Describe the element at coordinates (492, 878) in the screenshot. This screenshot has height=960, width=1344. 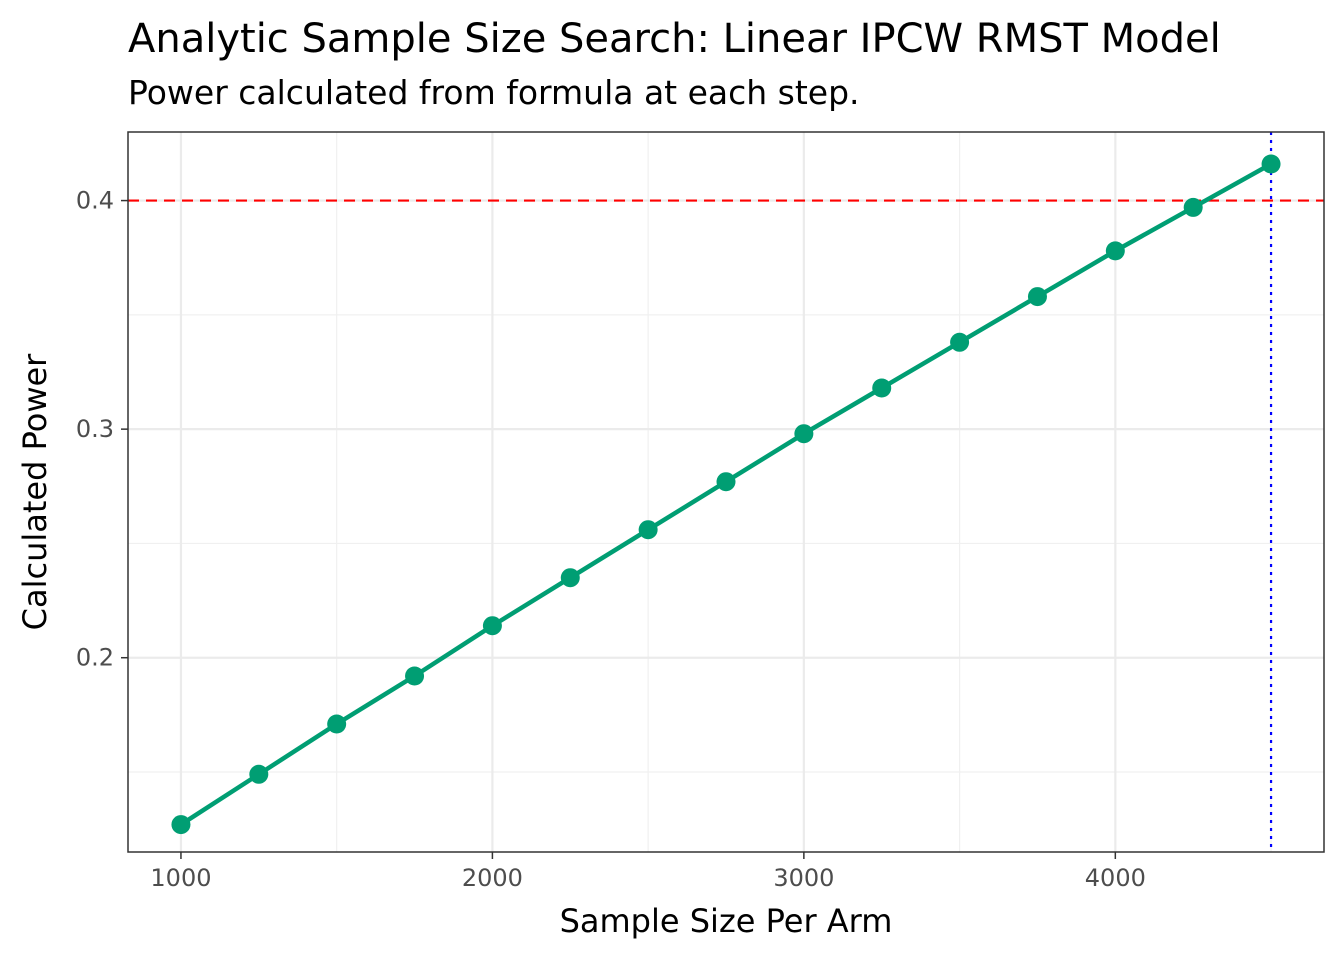
I see `x-tick-label: 2000` at that location.